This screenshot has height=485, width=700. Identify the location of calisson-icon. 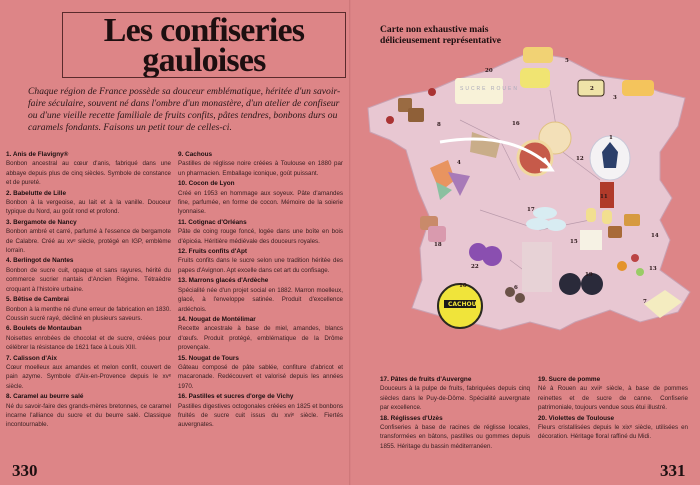
(663, 304).